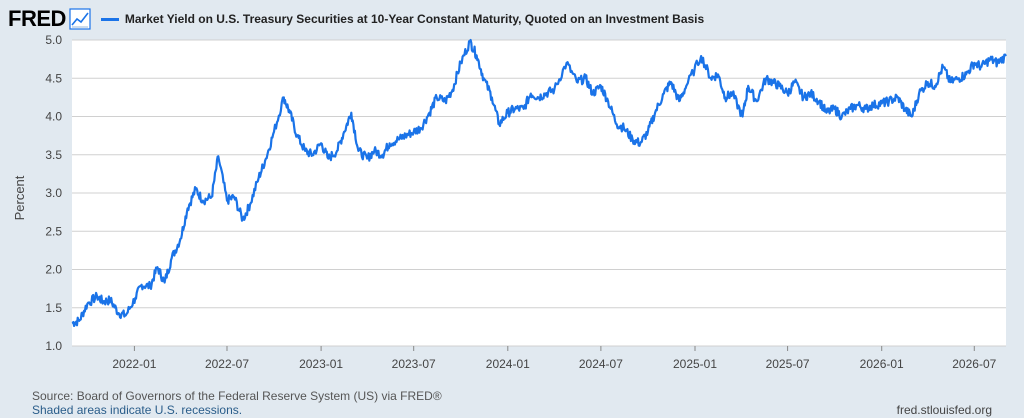  I want to click on x-tick-label: 2024-07, so click(601, 364).